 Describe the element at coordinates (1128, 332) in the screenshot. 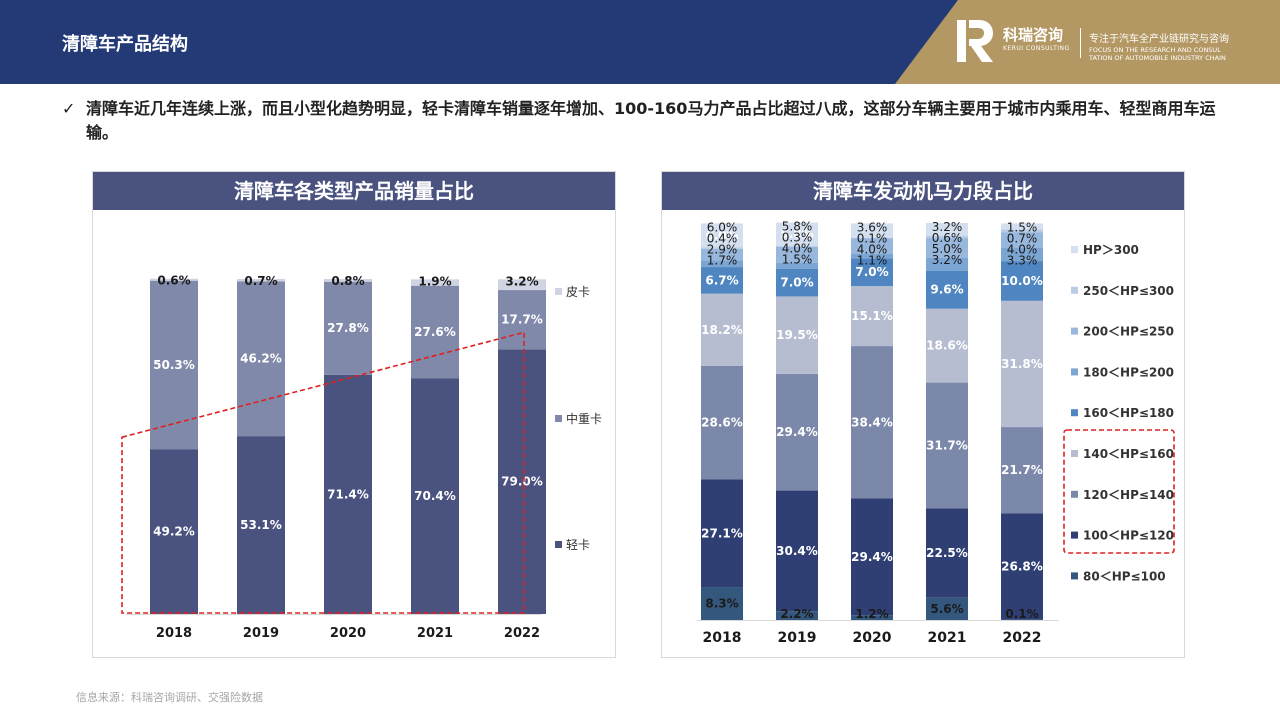

I see `legend-label: 200＜HP≤250` at that location.